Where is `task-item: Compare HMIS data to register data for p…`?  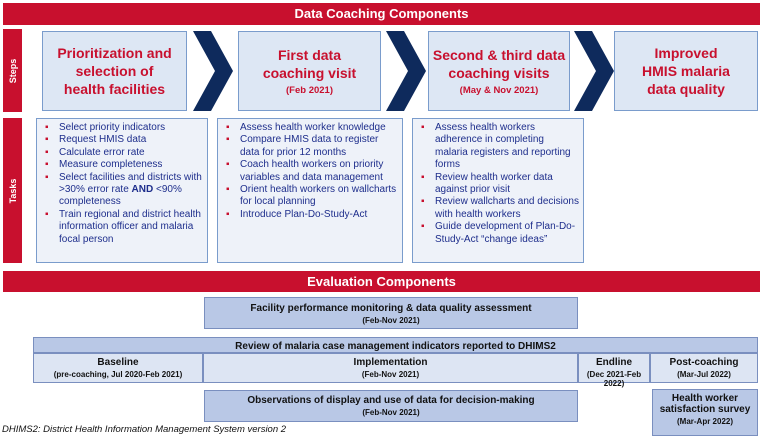
task-item: Compare HMIS data to register data for p… is located at coordinates (311, 146).